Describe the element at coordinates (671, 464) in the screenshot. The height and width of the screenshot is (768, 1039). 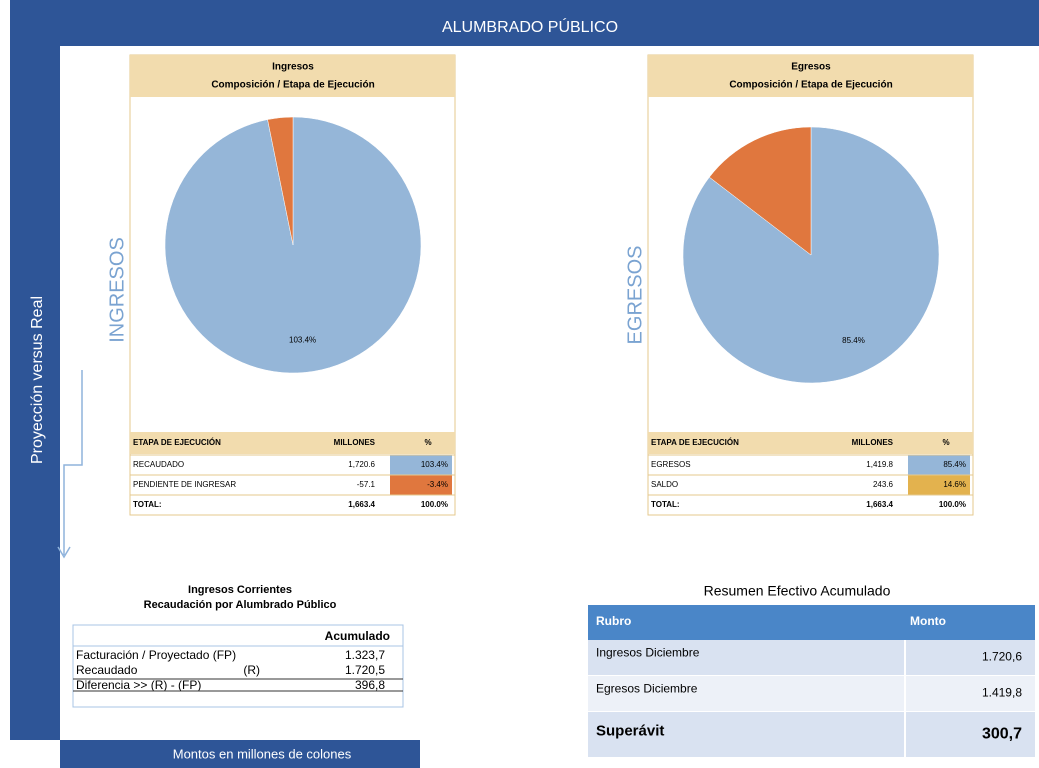
I see `table-cell: EGRESOS` at that location.